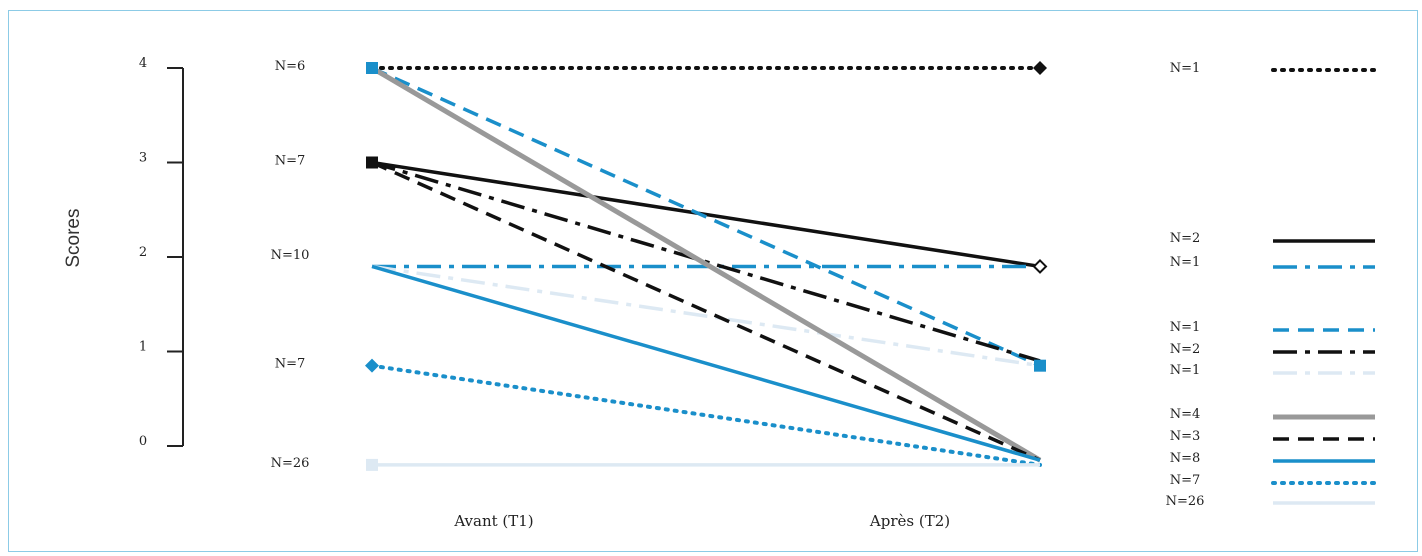  I want to click on legend-label-1: N=2, so click(1185, 238).